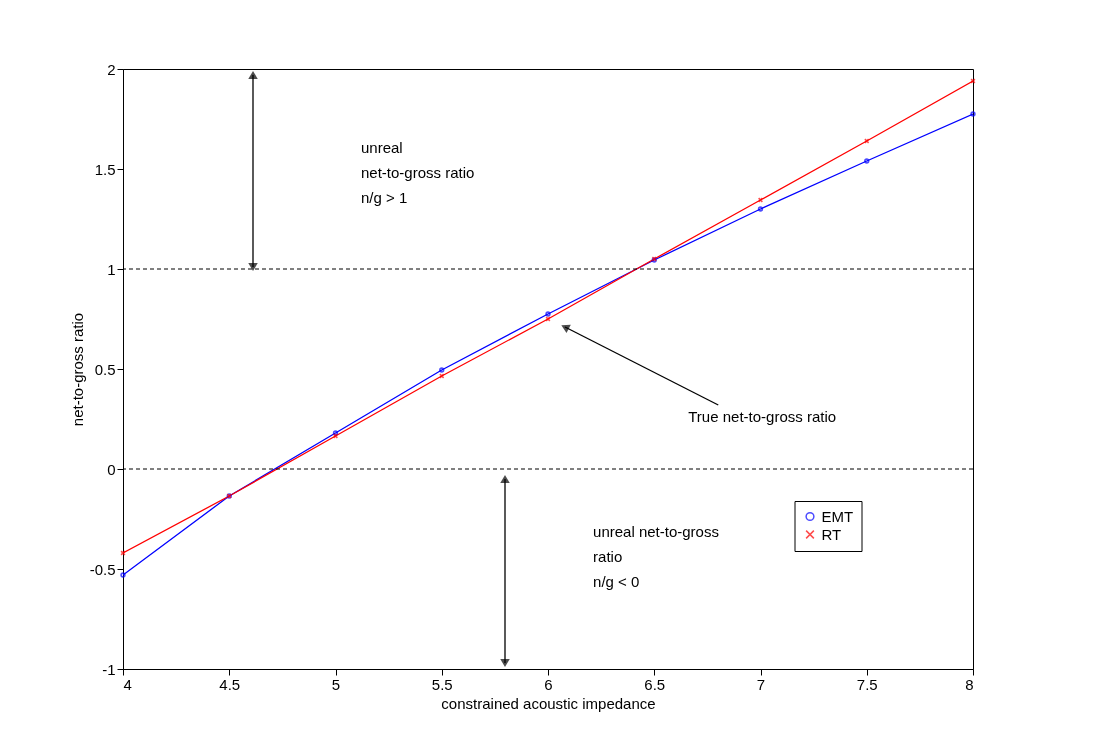  What do you see at coordinates (127, 684) in the screenshot?
I see `x-tick-label: 4` at bounding box center [127, 684].